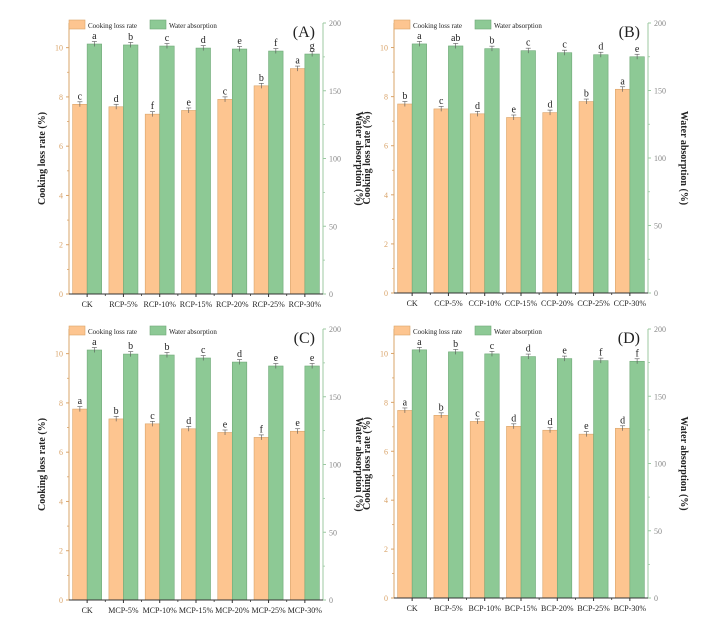 The height and width of the screenshot is (619, 710). Describe the element at coordinates (335, 23) in the screenshot. I see `right-tick-label: 200` at that location.